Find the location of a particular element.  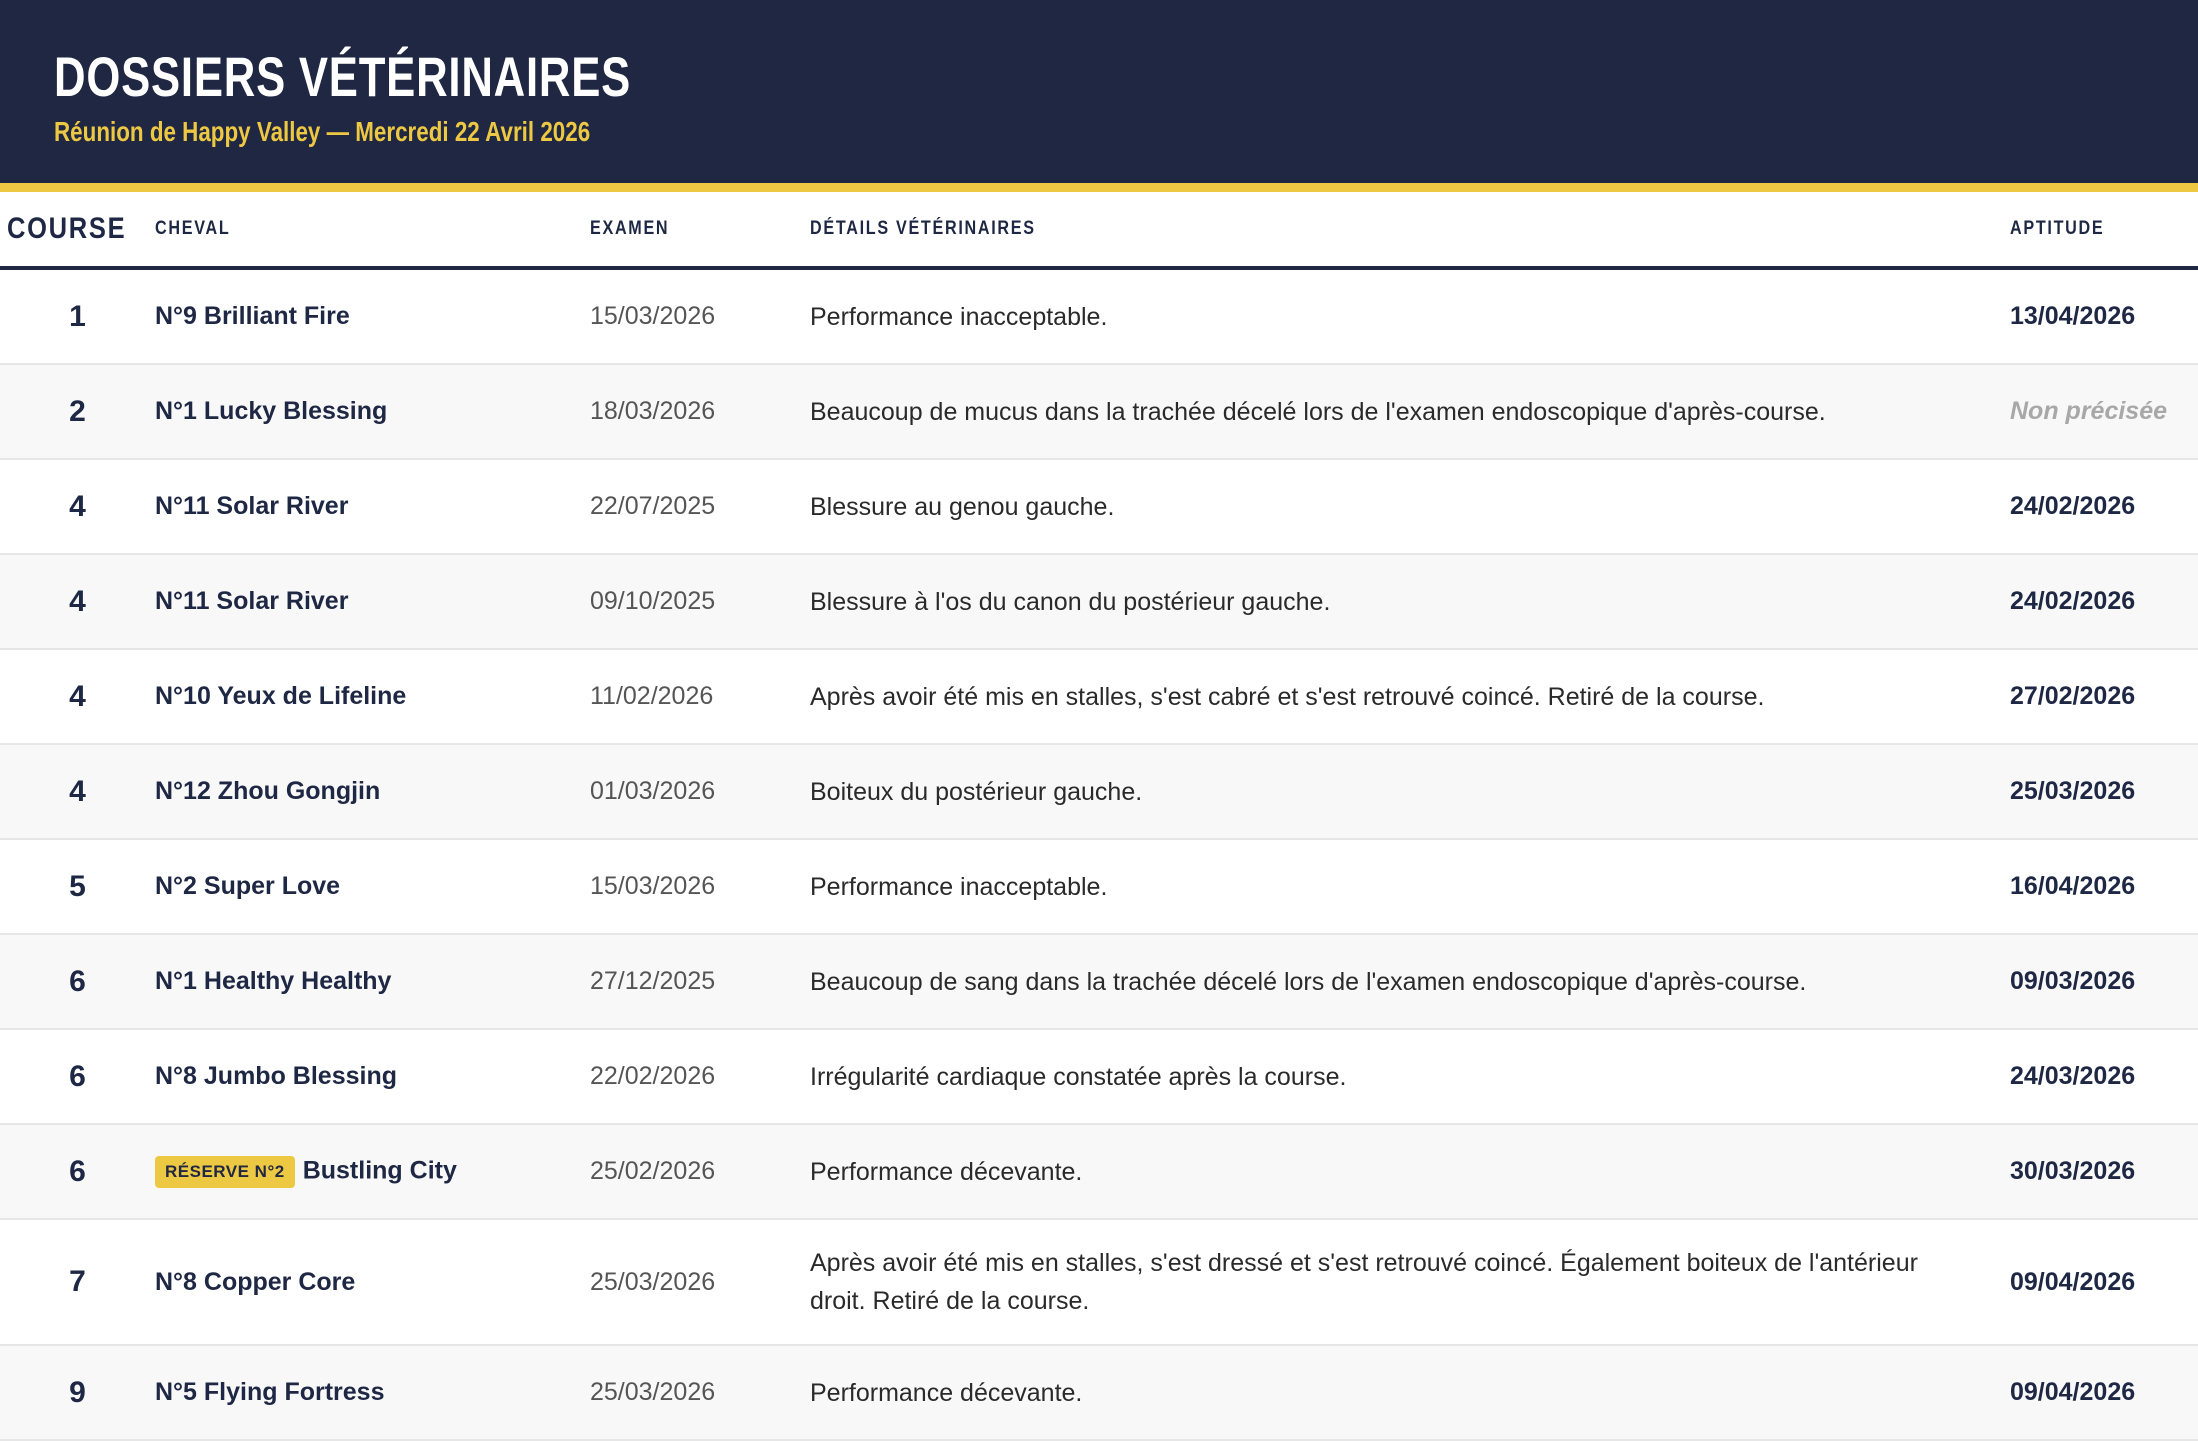

column-header-details: DÉTAILS VÉTÉRINAIRES is located at coordinates (1410, 231).